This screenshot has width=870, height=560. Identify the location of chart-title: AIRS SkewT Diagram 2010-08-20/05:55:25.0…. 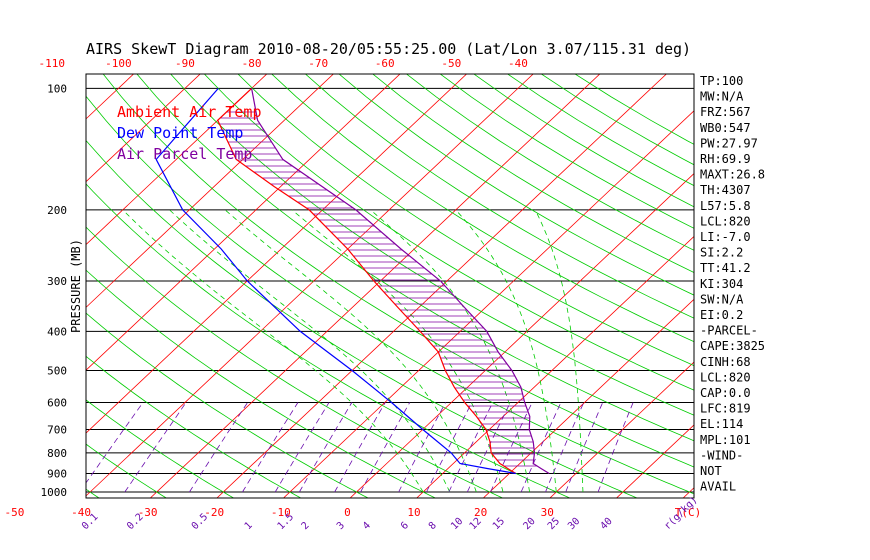
(388, 49).